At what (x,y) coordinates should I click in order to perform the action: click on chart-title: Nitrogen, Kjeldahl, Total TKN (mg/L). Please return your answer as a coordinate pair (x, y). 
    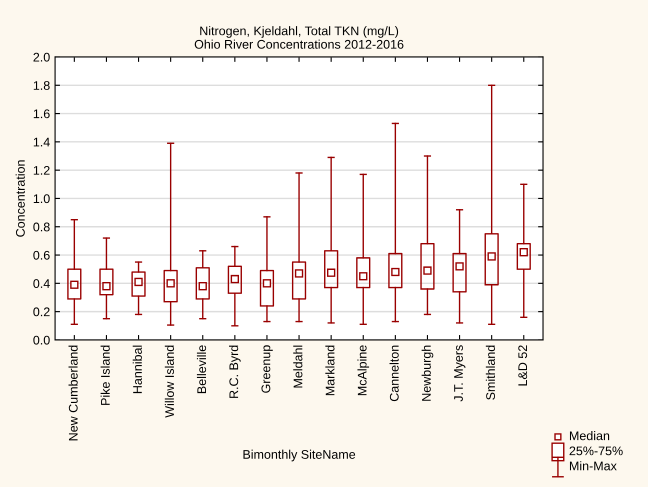
    Looking at the image, I should click on (299, 32).